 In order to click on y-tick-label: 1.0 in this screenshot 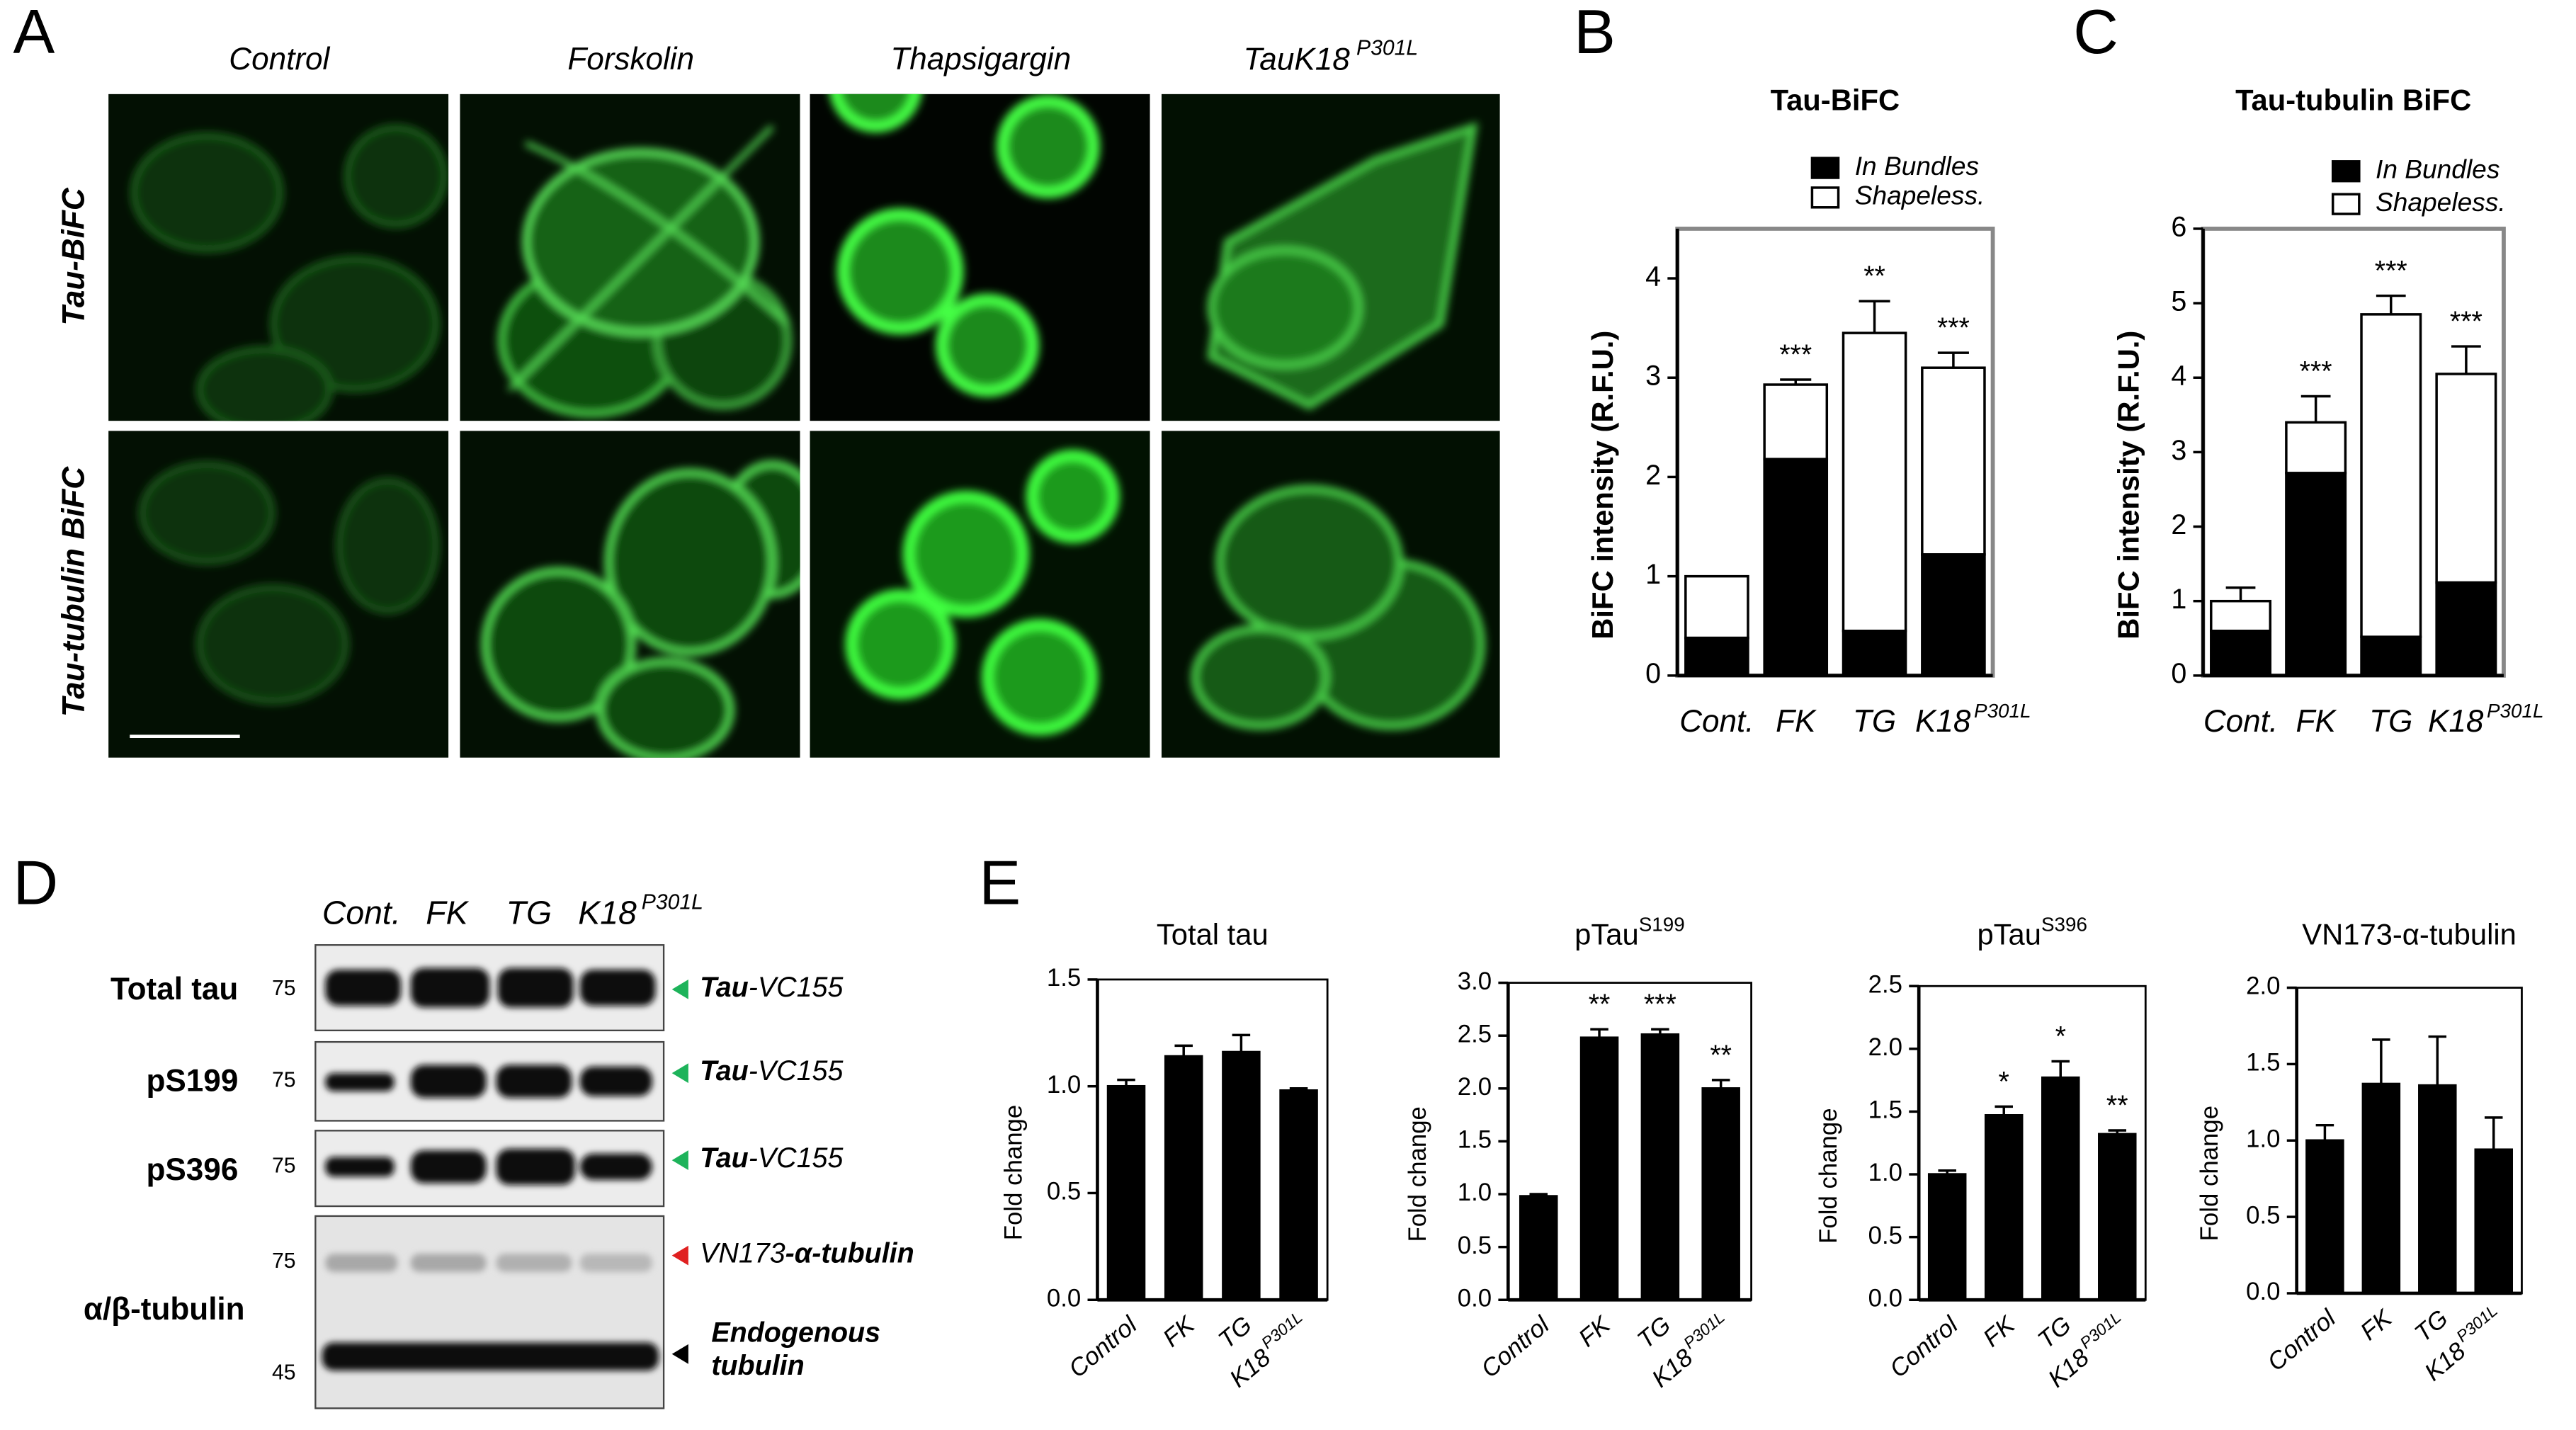, I will do `click(2263, 1138)`.